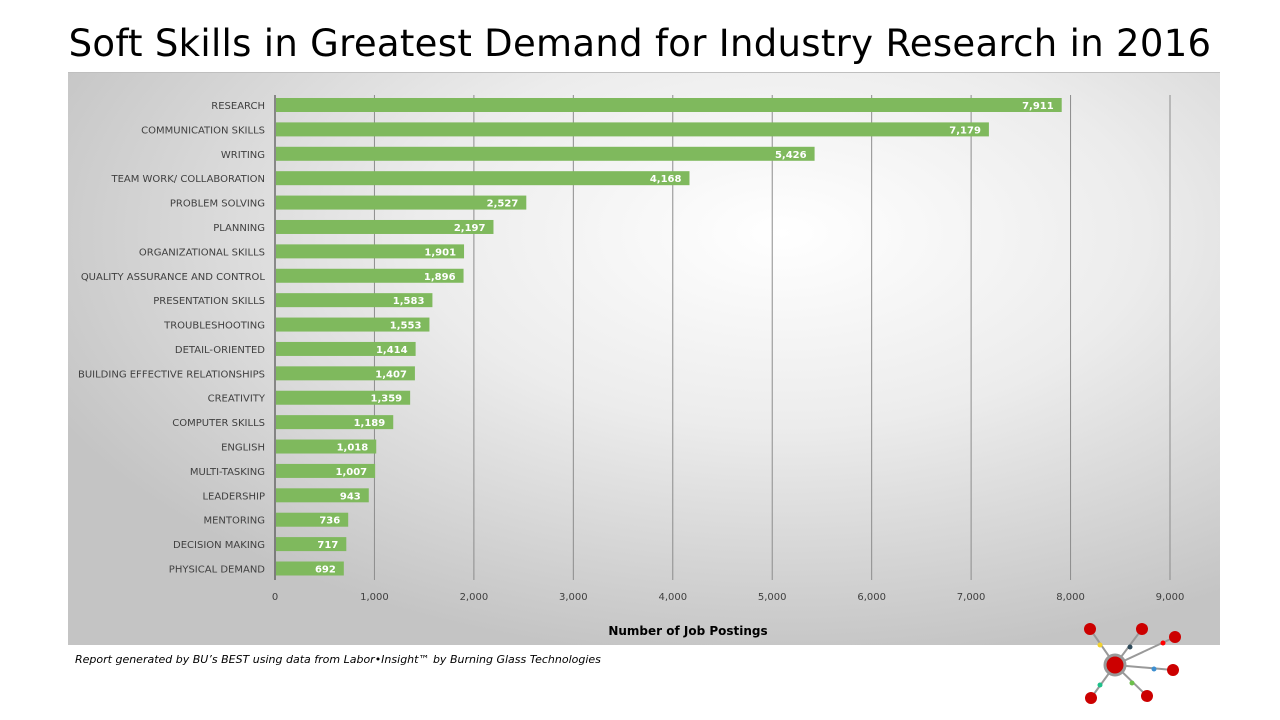 The height and width of the screenshot is (720, 1280). I want to click on category-label: QUALITY ASSURANCE AND CONTROL, so click(173, 277).